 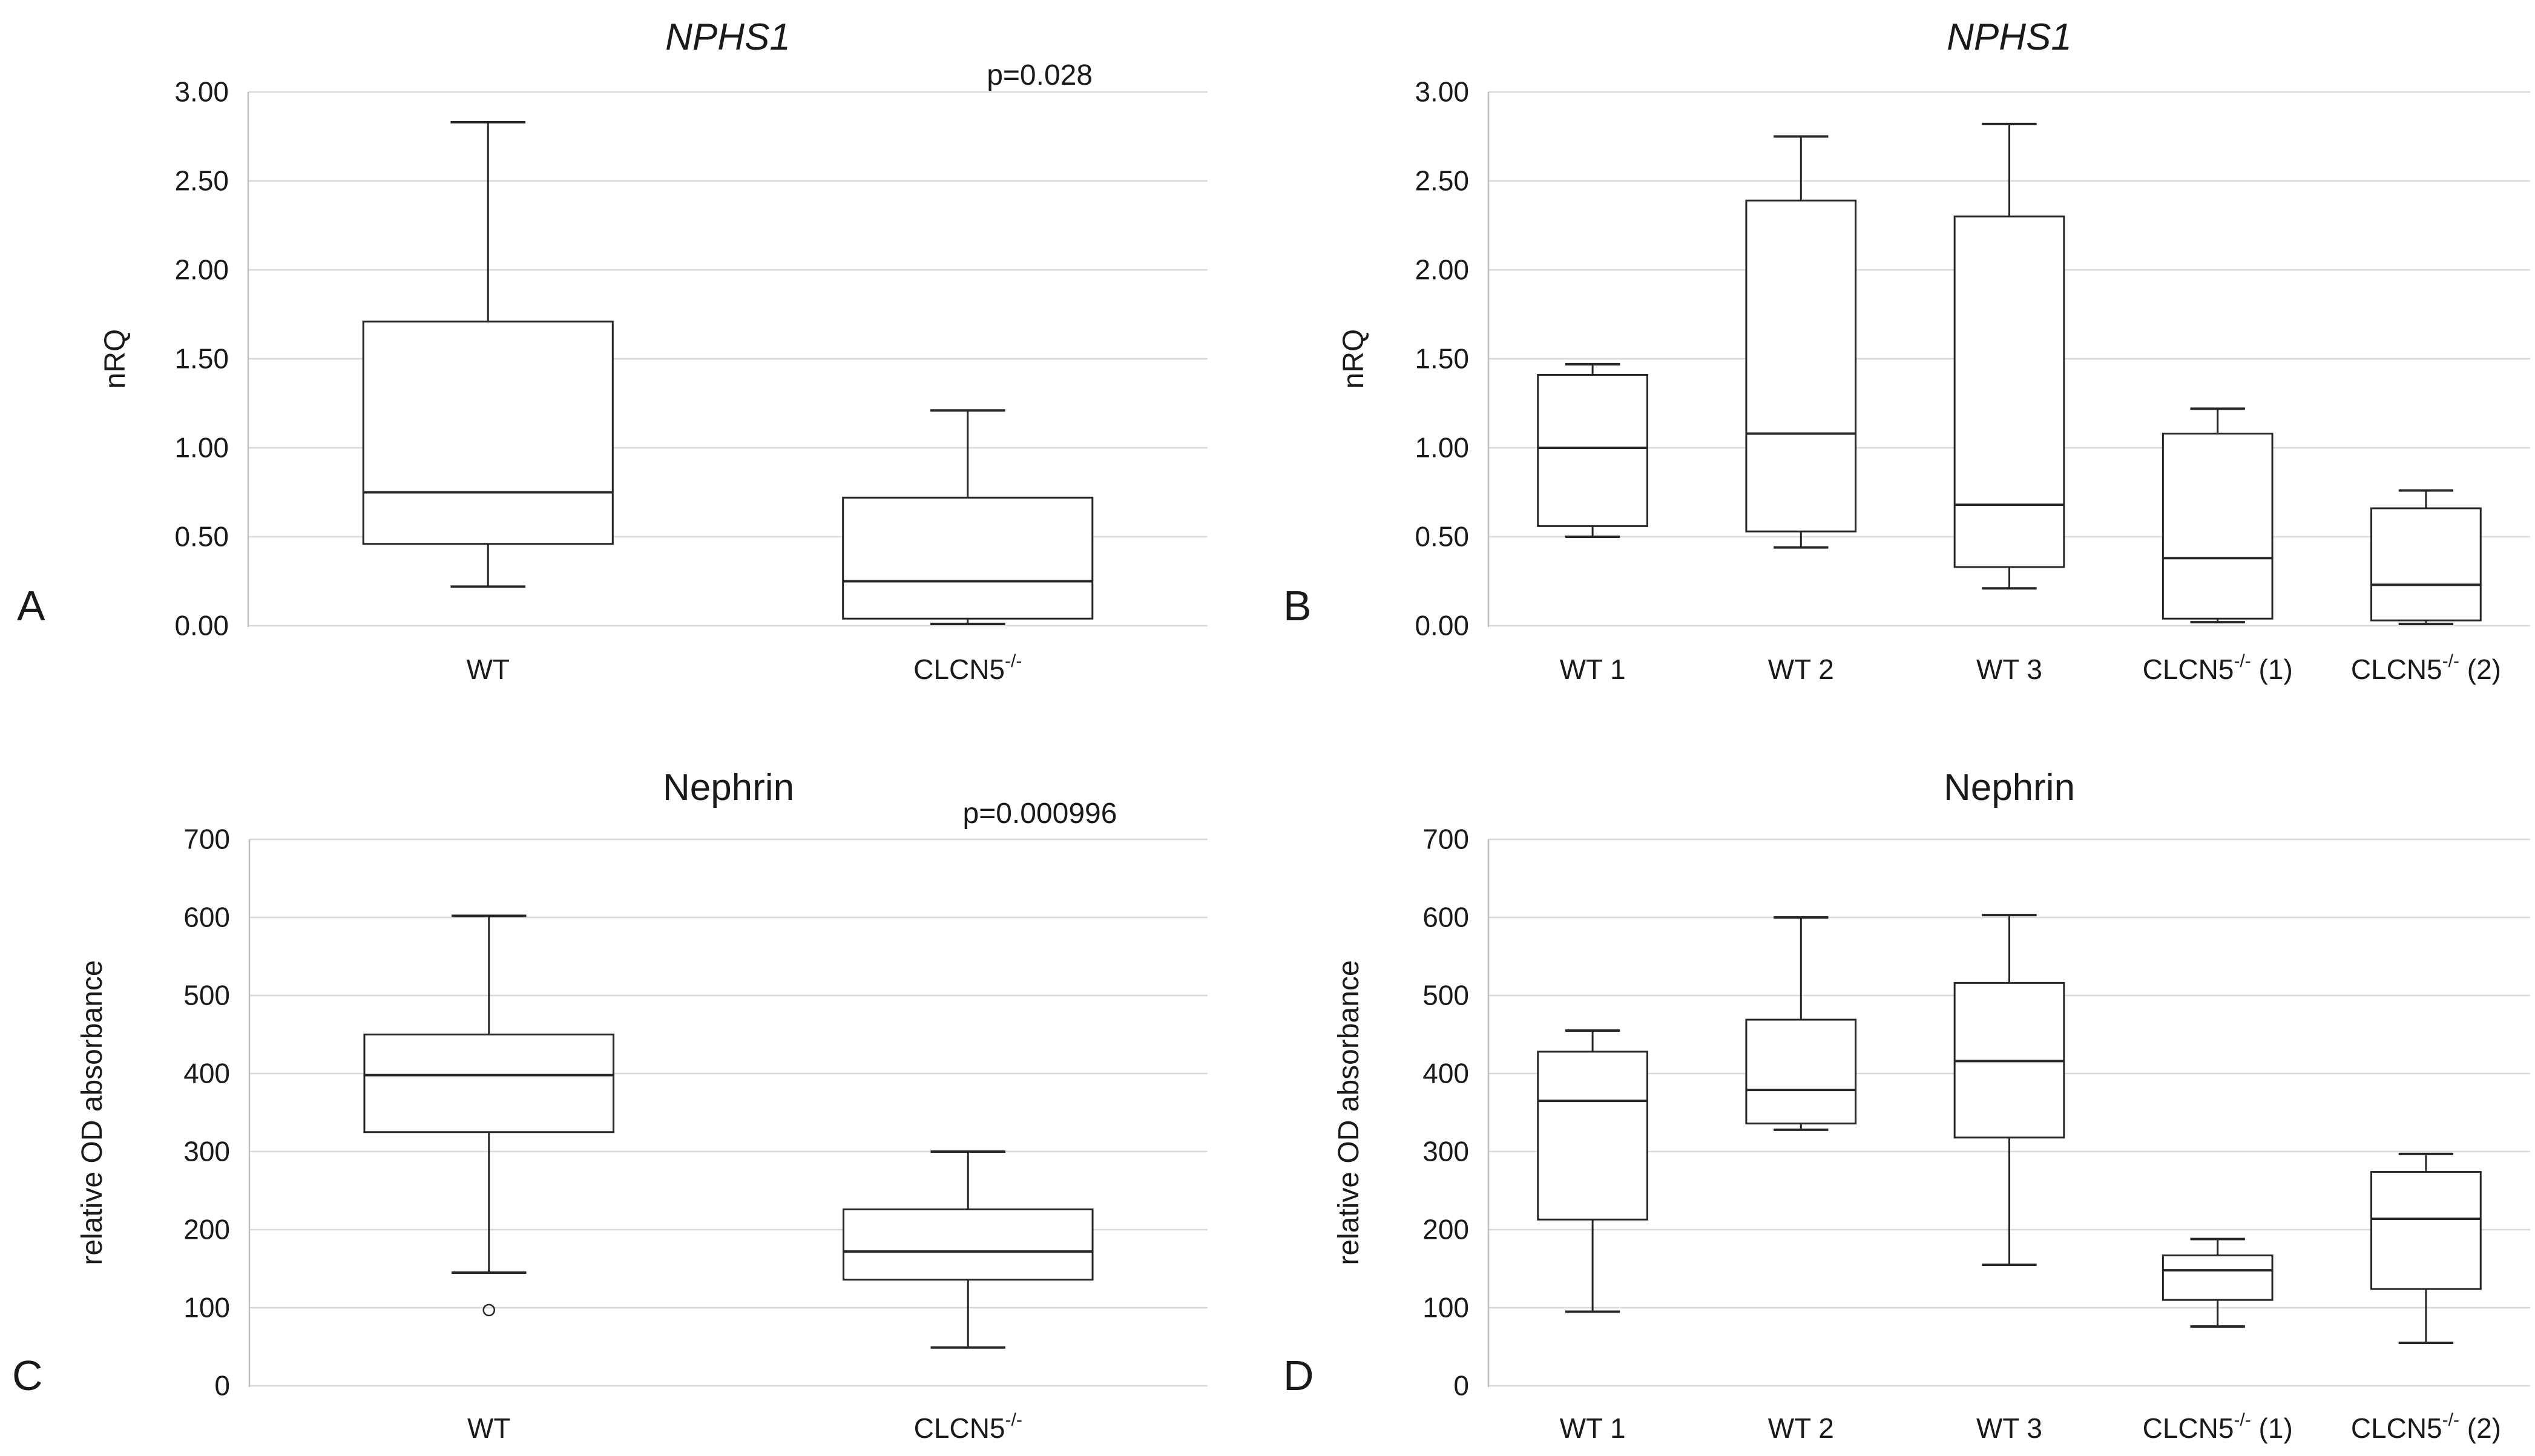 I want to click on panel-letter-c: C, so click(x=28, y=1375).